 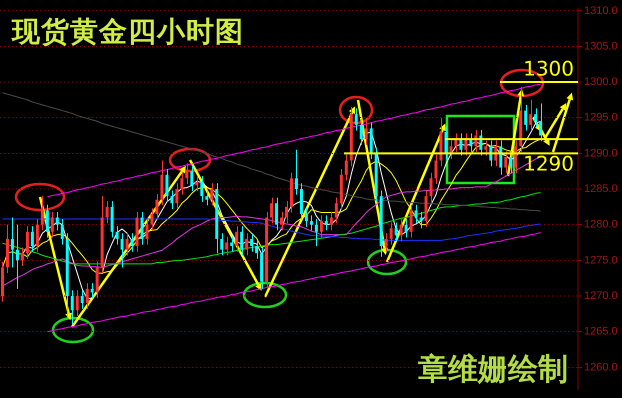 What do you see at coordinates (493, 370) in the screenshot?
I see `annotation: 章维姗绘制` at bounding box center [493, 370].